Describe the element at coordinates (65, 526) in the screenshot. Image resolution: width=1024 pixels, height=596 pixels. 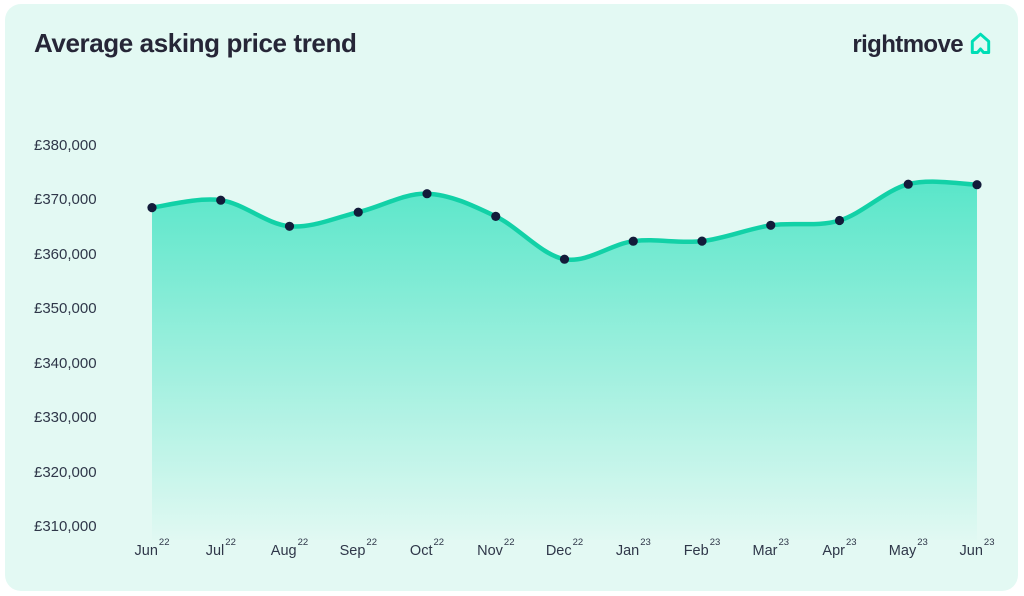
I see `y-axis-label: £310,000` at that location.